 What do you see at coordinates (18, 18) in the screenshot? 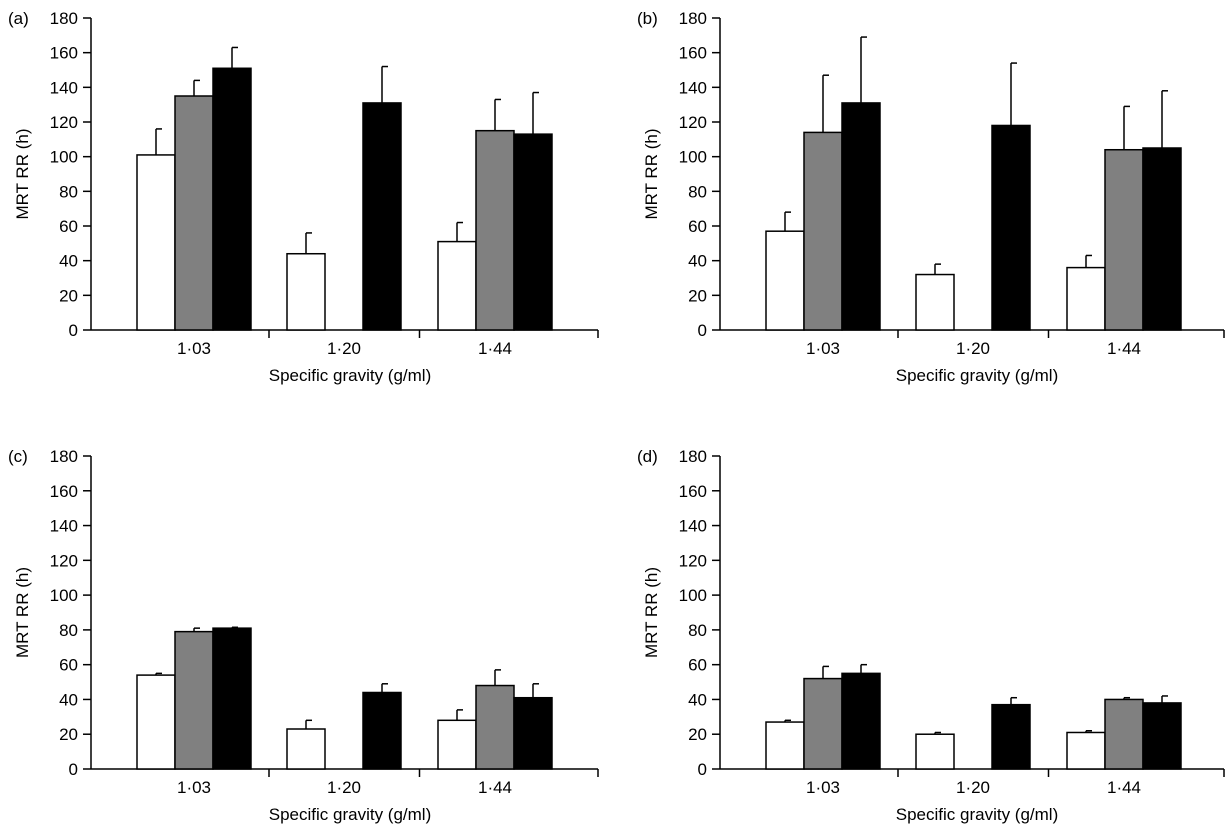
I see `panel-label: (a)` at bounding box center [18, 18].